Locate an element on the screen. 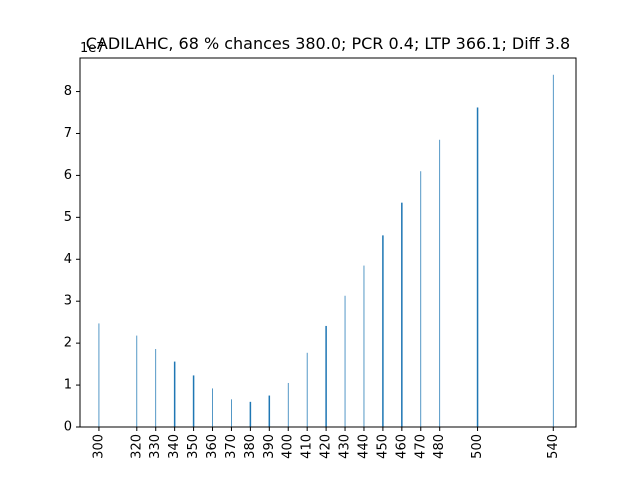 The height and width of the screenshot is (480, 640). x-tick-label: 380 is located at coordinates (250, 446).